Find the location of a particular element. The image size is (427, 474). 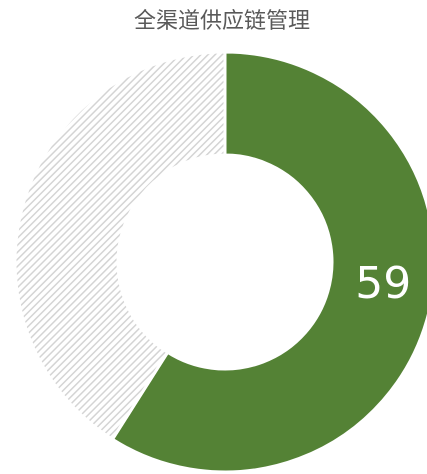

data-label: 59 is located at coordinates (383, 283).